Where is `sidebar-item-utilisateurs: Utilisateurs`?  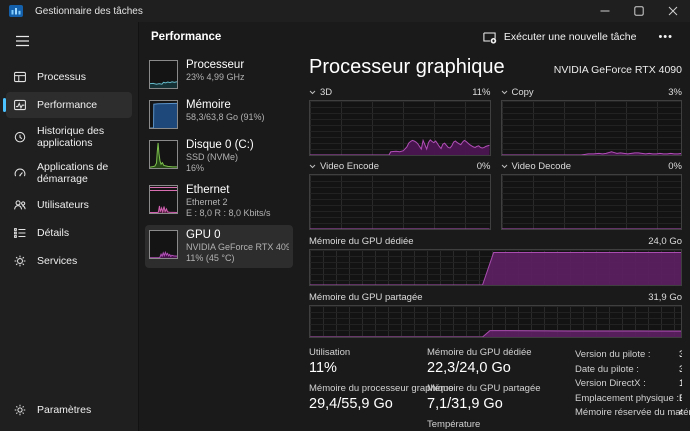
sidebar-item-utilisateurs: Utilisateurs is located at coordinates (69, 205).